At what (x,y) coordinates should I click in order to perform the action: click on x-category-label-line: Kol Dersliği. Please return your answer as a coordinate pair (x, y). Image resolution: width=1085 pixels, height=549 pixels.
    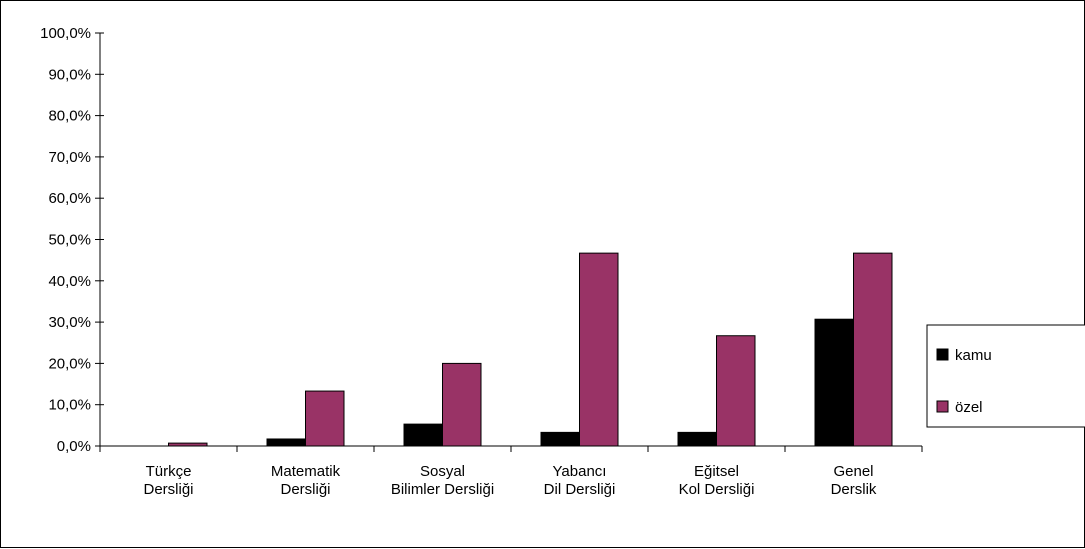
    Looking at the image, I should click on (717, 489).